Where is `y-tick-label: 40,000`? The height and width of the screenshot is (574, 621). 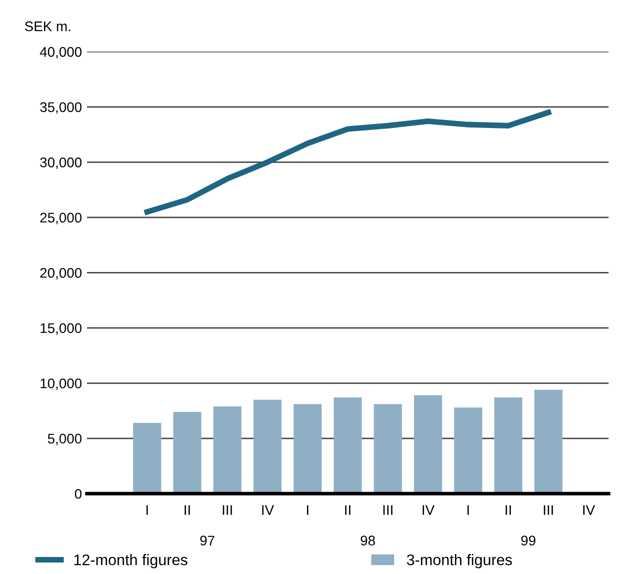 y-tick-label: 40,000 is located at coordinates (61, 52).